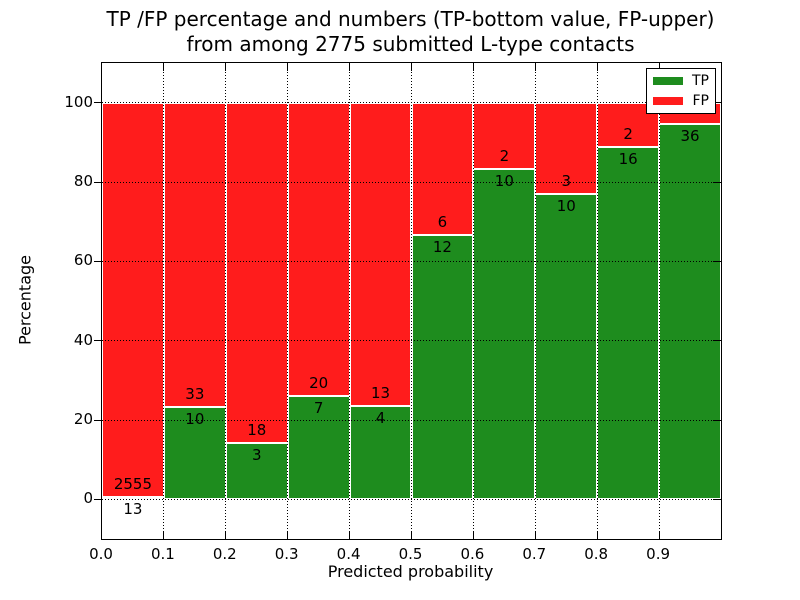 This screenshot has height=600, width=800. What do you see at coordinates (381, 393) in the screenshot?
I see `bar-fp-count-label: 13` at bounding box center [381, 393].